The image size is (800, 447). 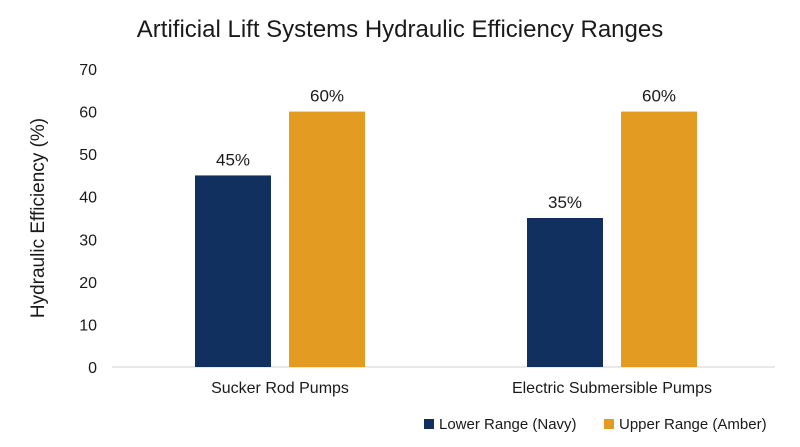 What do you see at coordinates (609, 424) in the screenshot?
I see `legend-swatch-upper` at bounding box center [609, 424].